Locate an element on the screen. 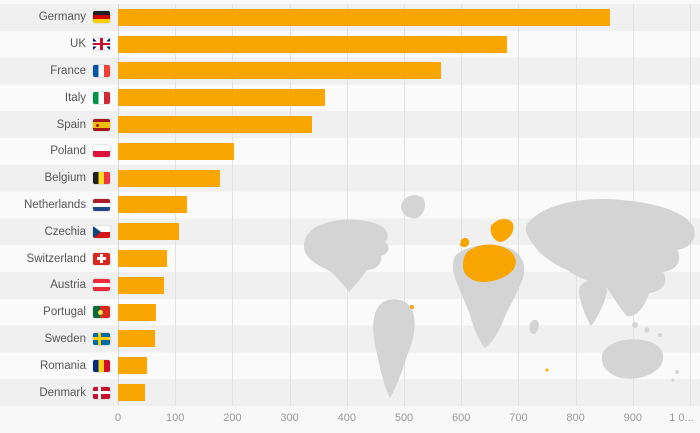  x-tick: 200 is located at coordinates (232, 418).